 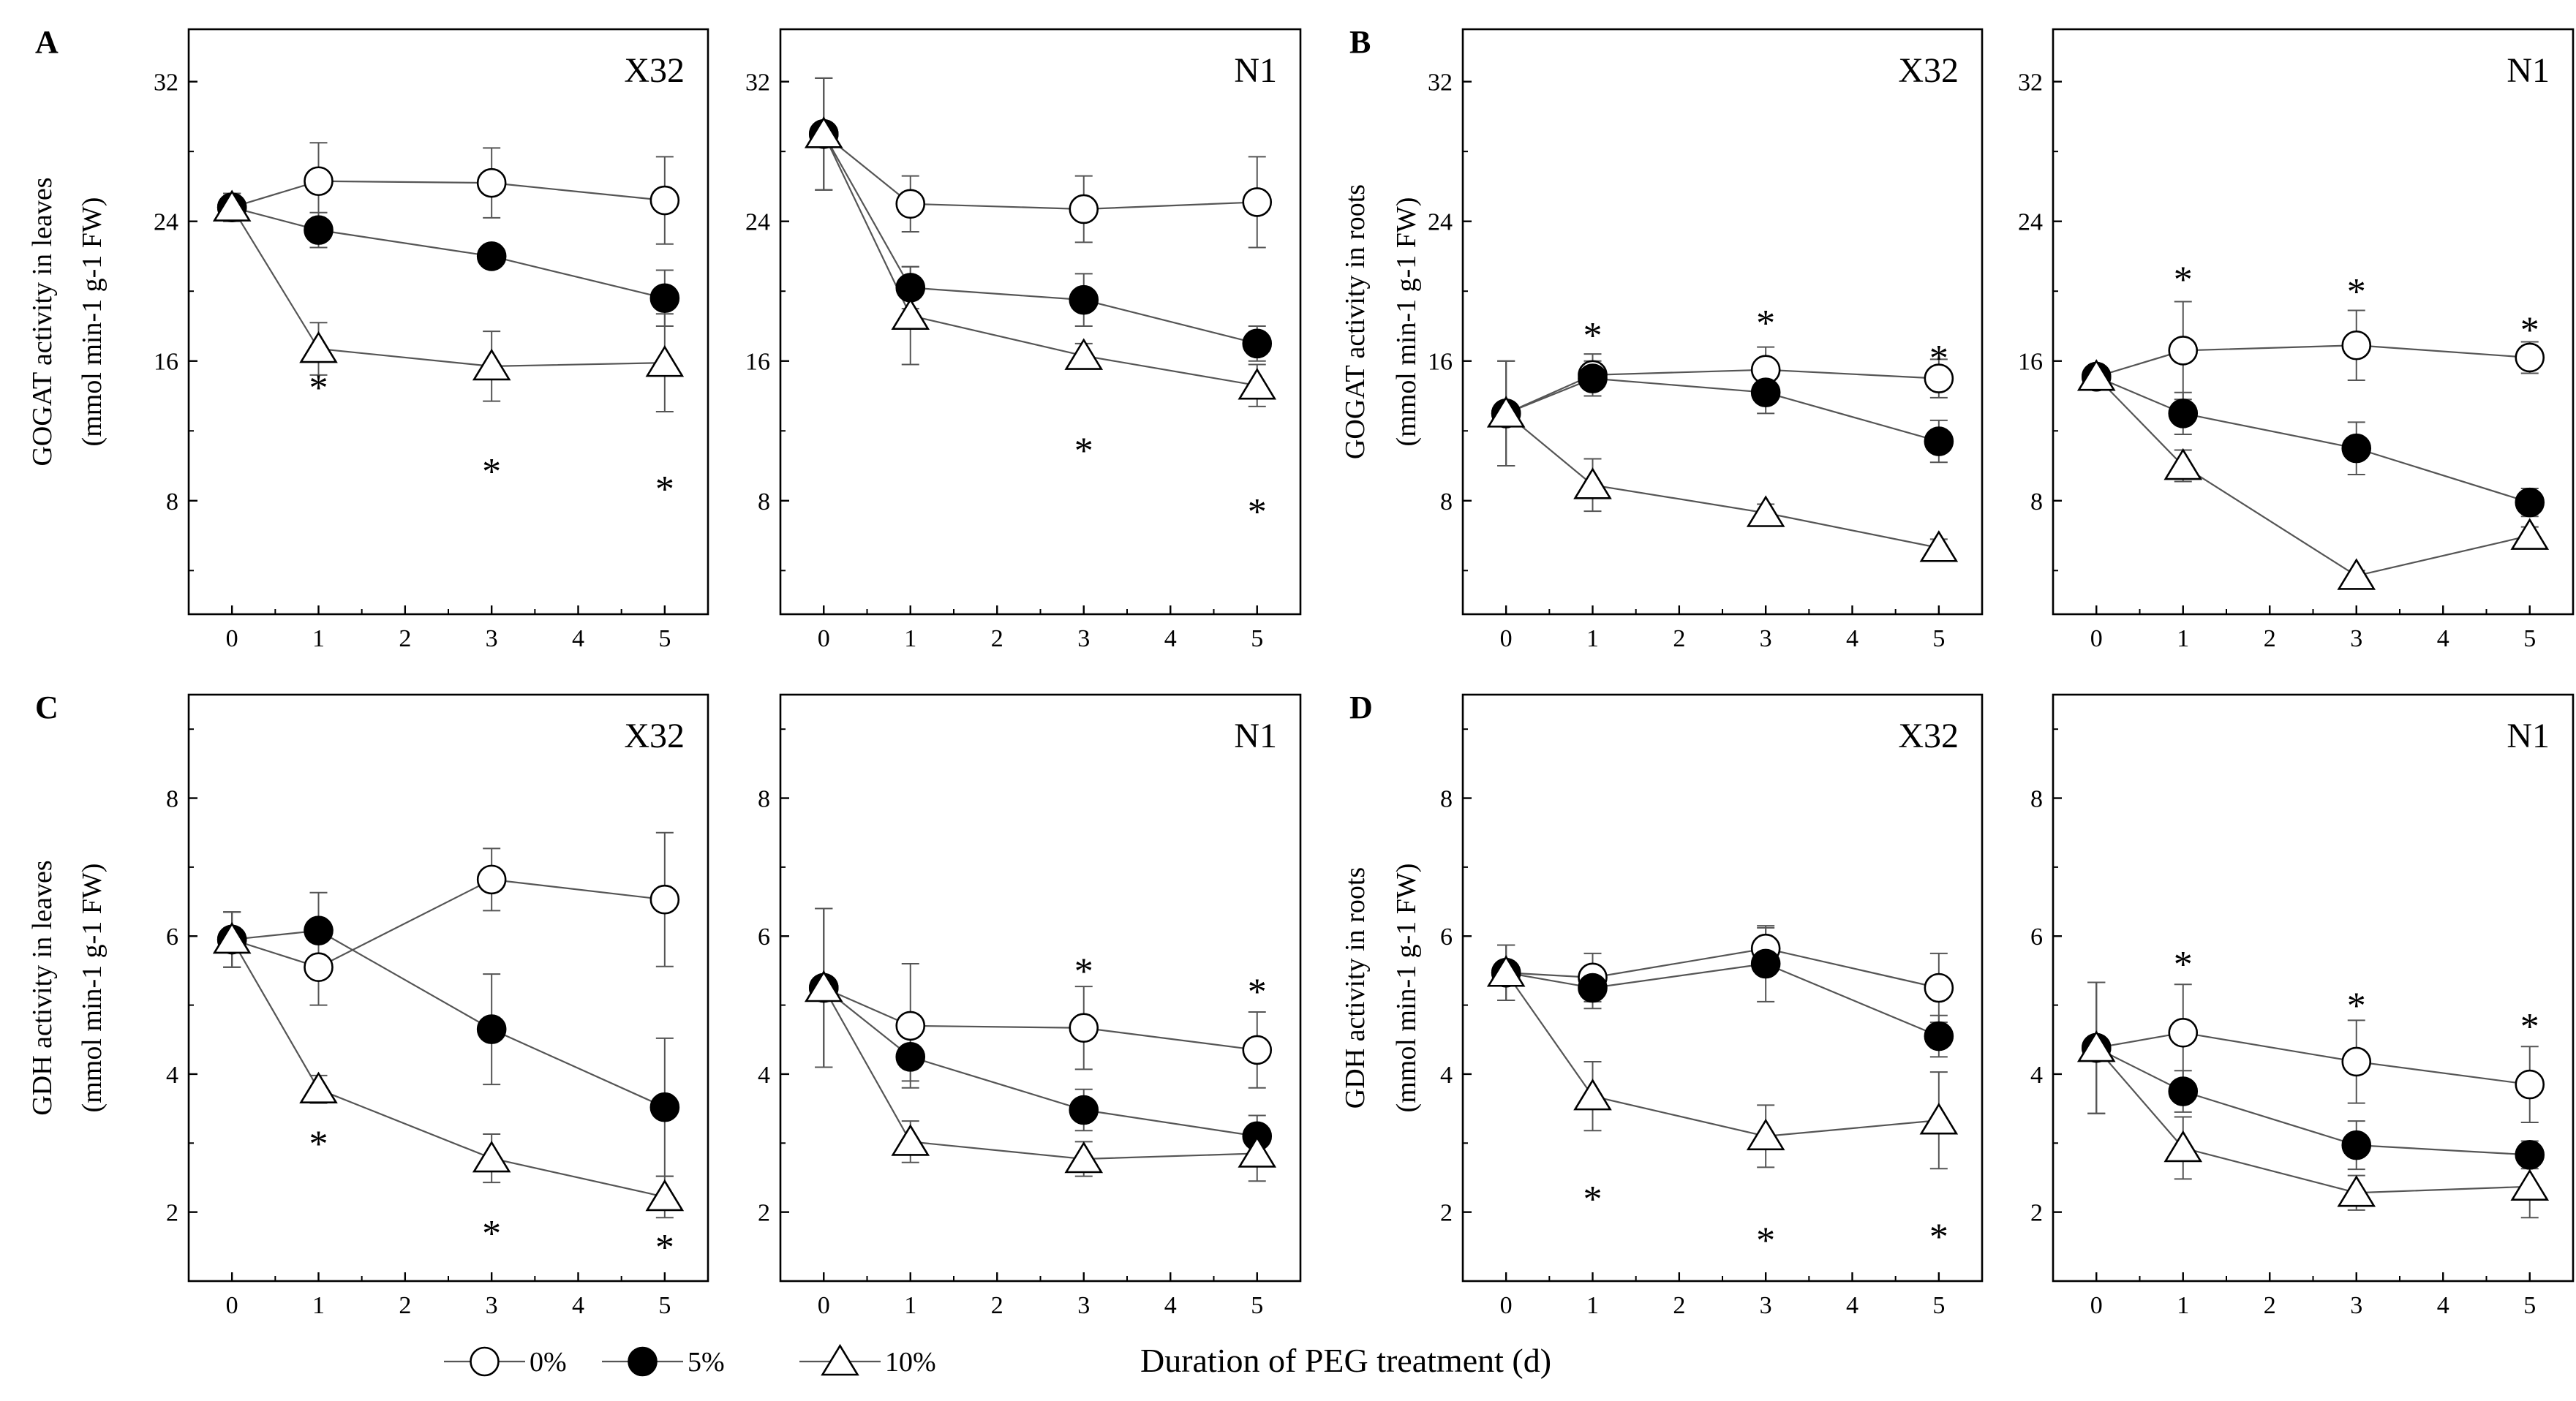 I want to click on legend-label: 0%, so click(x=548, y=1362).